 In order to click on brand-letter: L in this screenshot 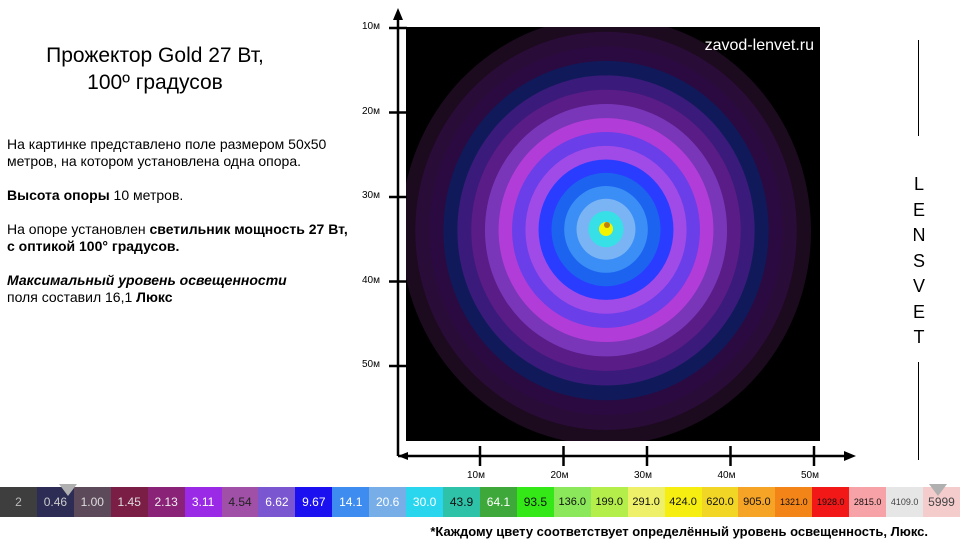, I will do `click(918, 184)`.